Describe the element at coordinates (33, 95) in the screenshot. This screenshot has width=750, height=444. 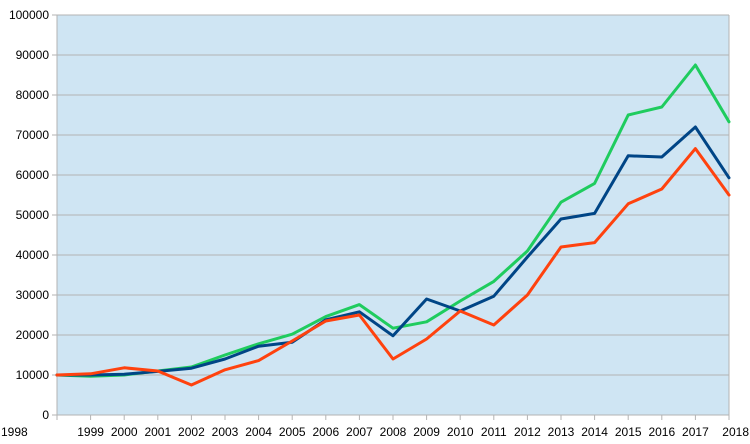
I see `y-tick-label: 80000` at that location.